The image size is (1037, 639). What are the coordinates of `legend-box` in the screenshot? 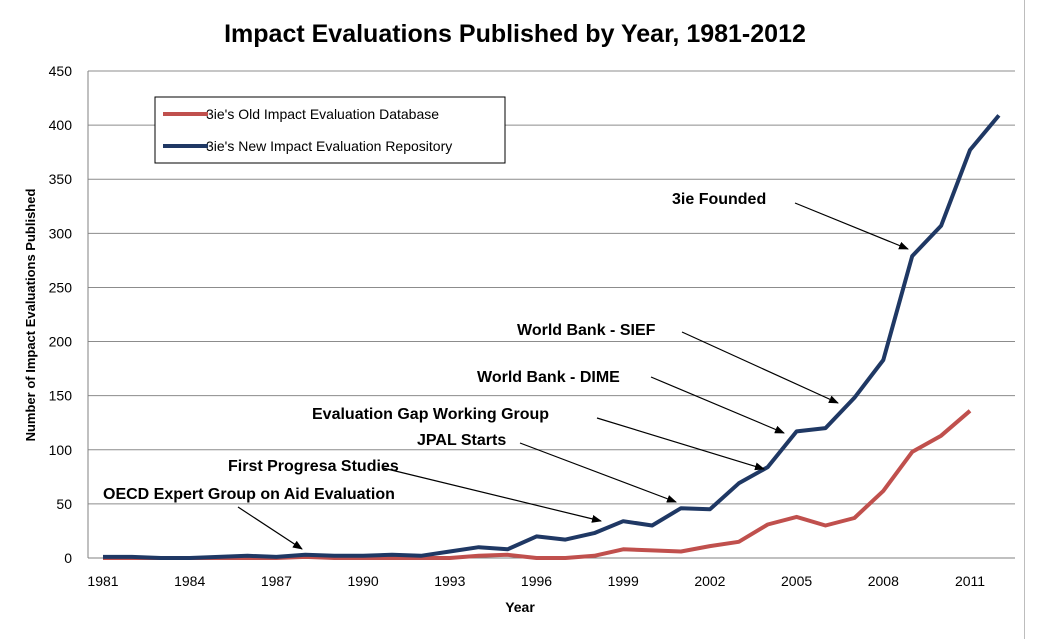 It's located at (330, 130).